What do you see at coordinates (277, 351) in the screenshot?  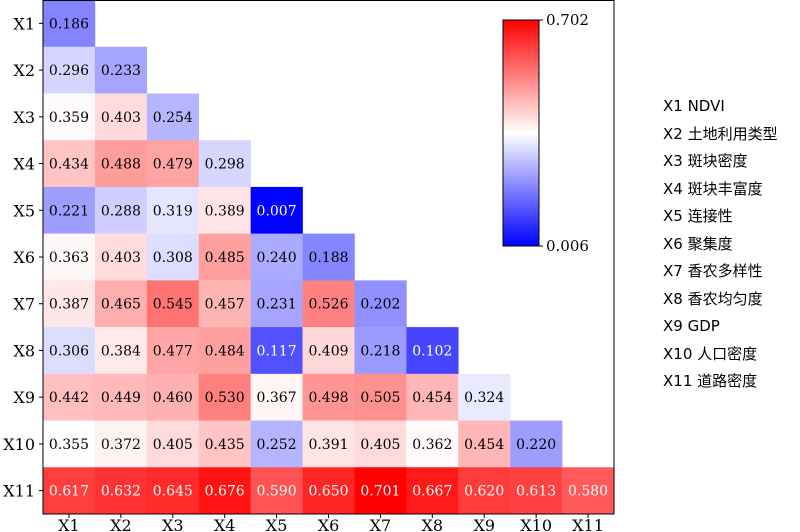 I see `cell-value-8-5: 0.117` at bounding box center [277, 351].